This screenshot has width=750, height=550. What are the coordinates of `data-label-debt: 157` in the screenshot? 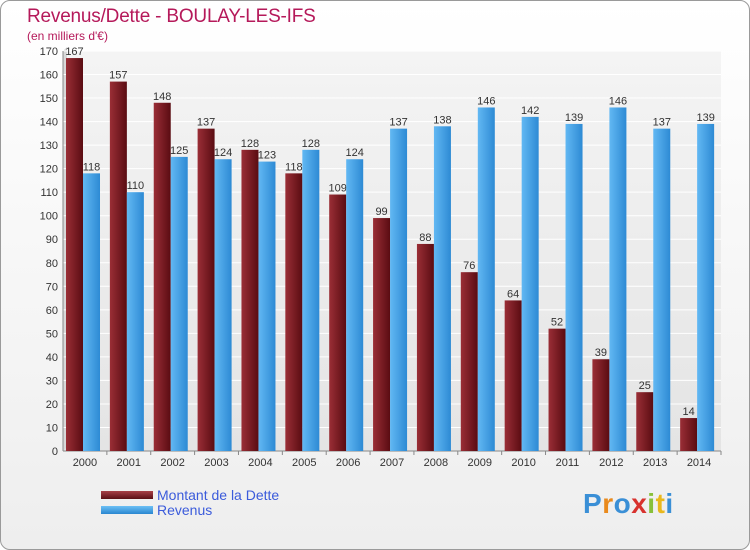 It's located at (118, 76).